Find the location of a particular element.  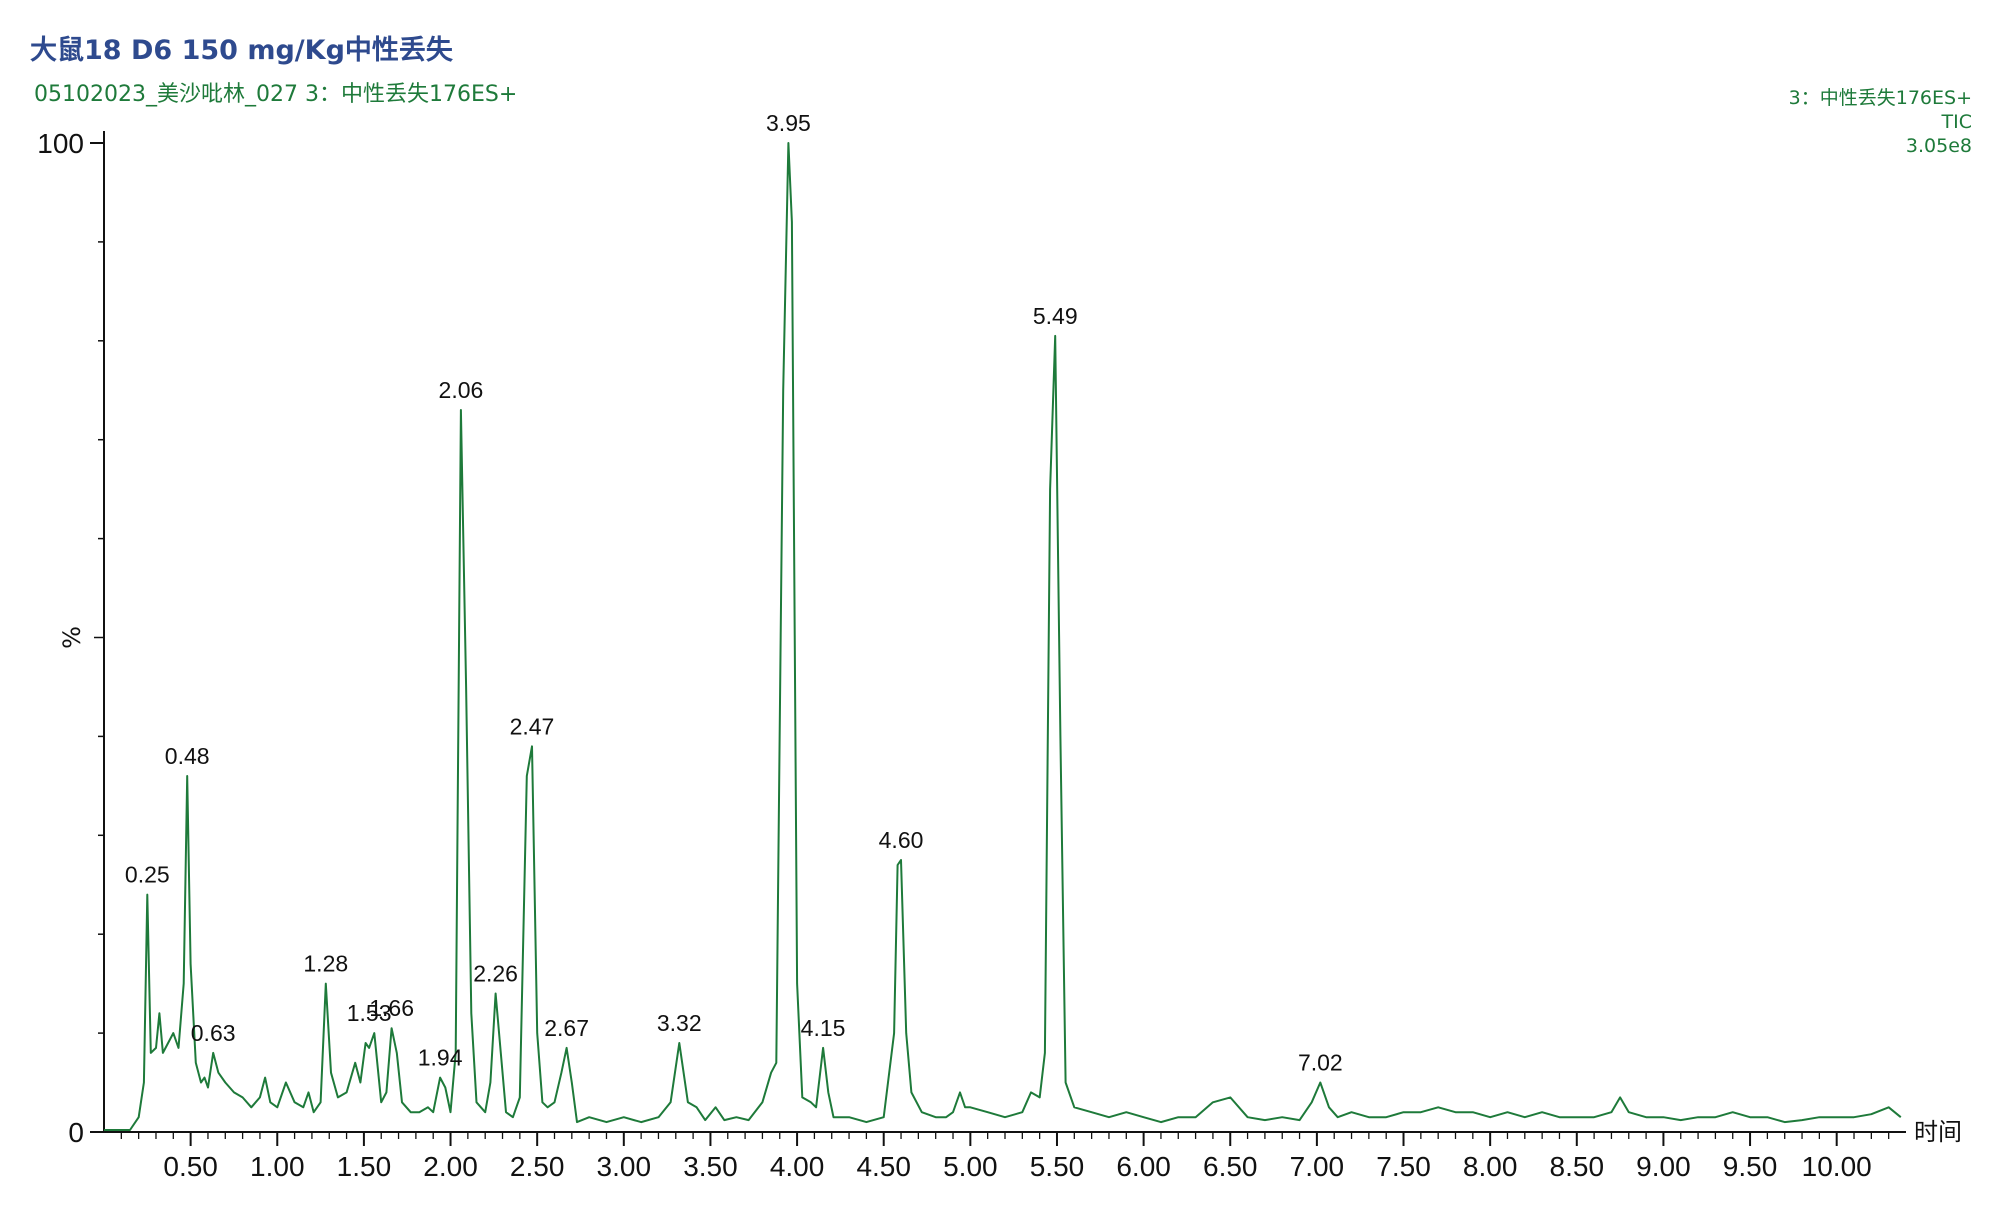

x-tick-label: 6.00 is located at coordinates (1143, 1166).